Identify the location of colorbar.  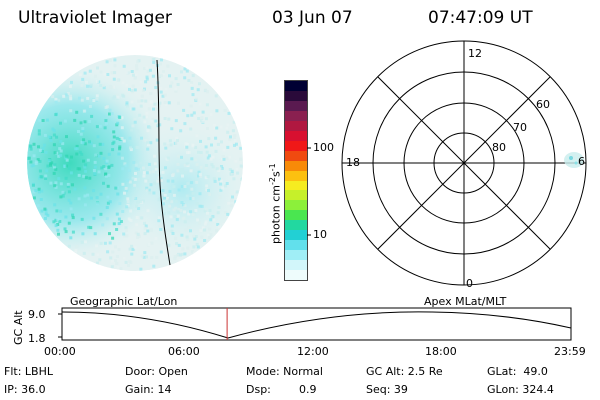
(296, 180).